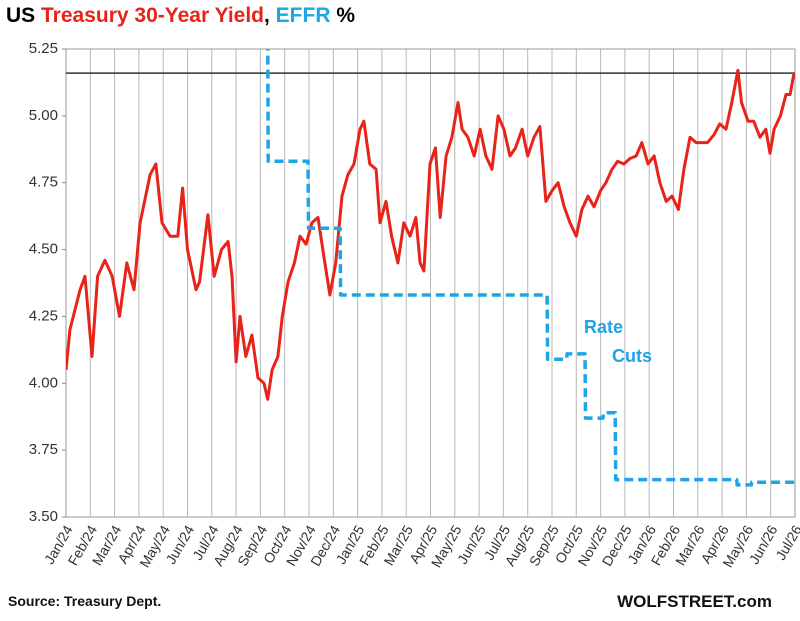 The width and height of the screenshot is (800, 621). What do you see at coordinates (43, 449) in the screenshot?
I see `y-tick-label: 3.75` at bounding box center [43, 449].